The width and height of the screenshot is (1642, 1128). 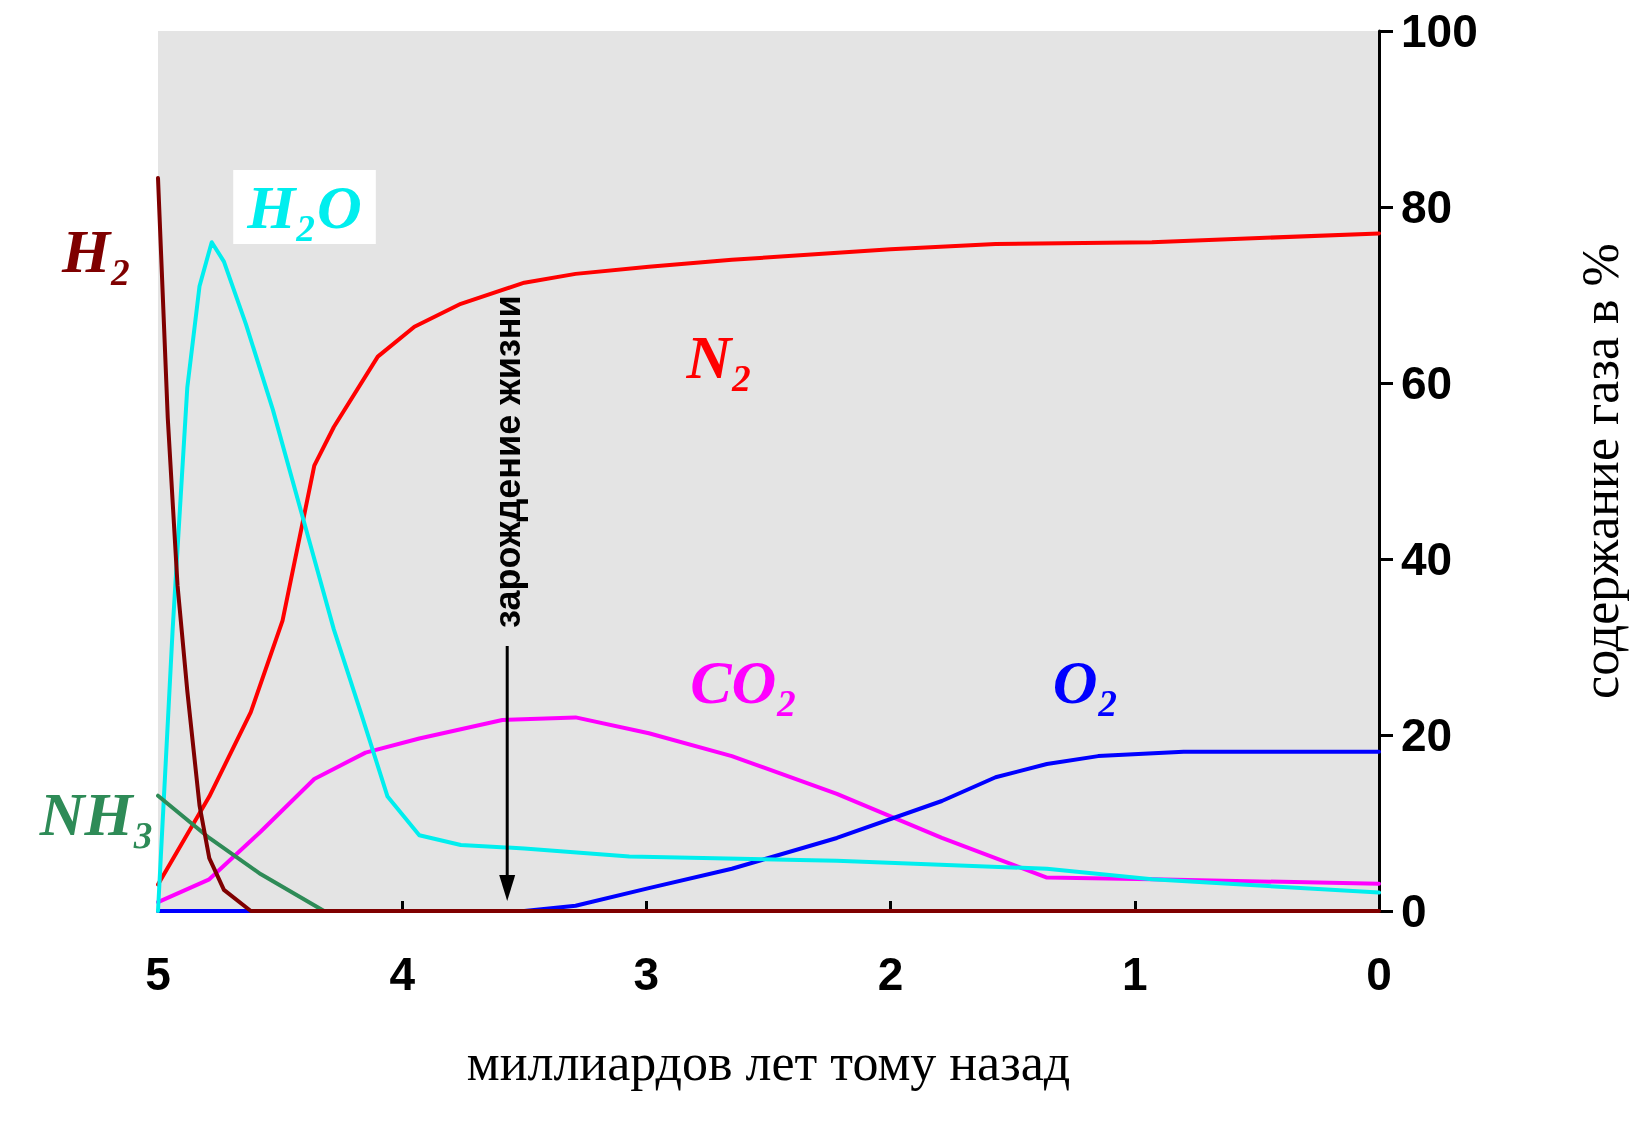 What do you see at coordinates (1427, 383) in the screenshot?
I see `y-tick-label: 60` at bounding box center [1427, 383].